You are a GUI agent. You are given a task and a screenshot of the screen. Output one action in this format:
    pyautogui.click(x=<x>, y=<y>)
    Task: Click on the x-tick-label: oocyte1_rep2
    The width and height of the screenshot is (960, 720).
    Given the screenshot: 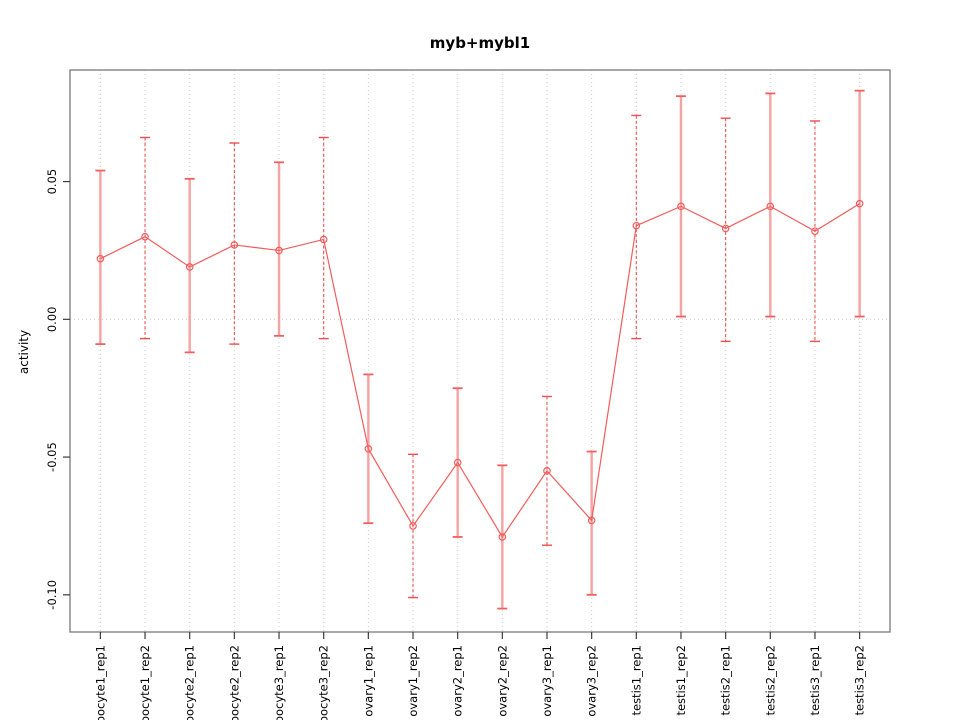 What is the action you would take?
    pyautogui.click(x=145, y=682)
    